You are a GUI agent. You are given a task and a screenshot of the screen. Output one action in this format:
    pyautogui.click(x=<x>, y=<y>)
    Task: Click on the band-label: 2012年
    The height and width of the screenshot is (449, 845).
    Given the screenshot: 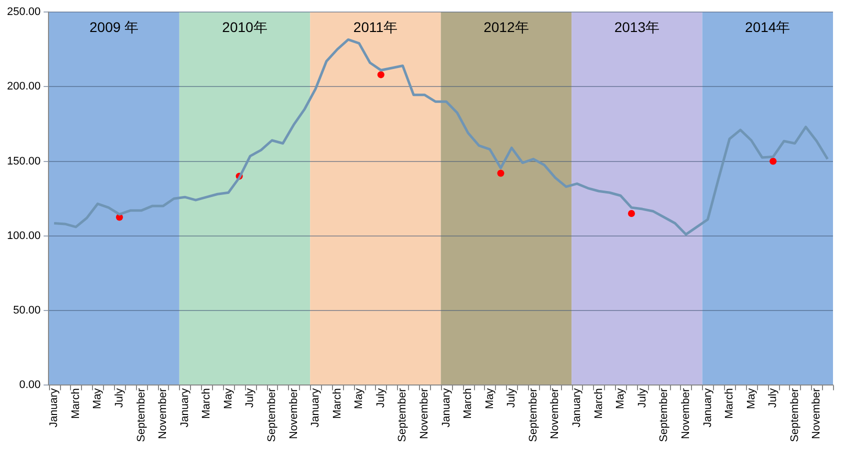 What is the action you would take?
    pyautogui.click(x=506, y=26)
    